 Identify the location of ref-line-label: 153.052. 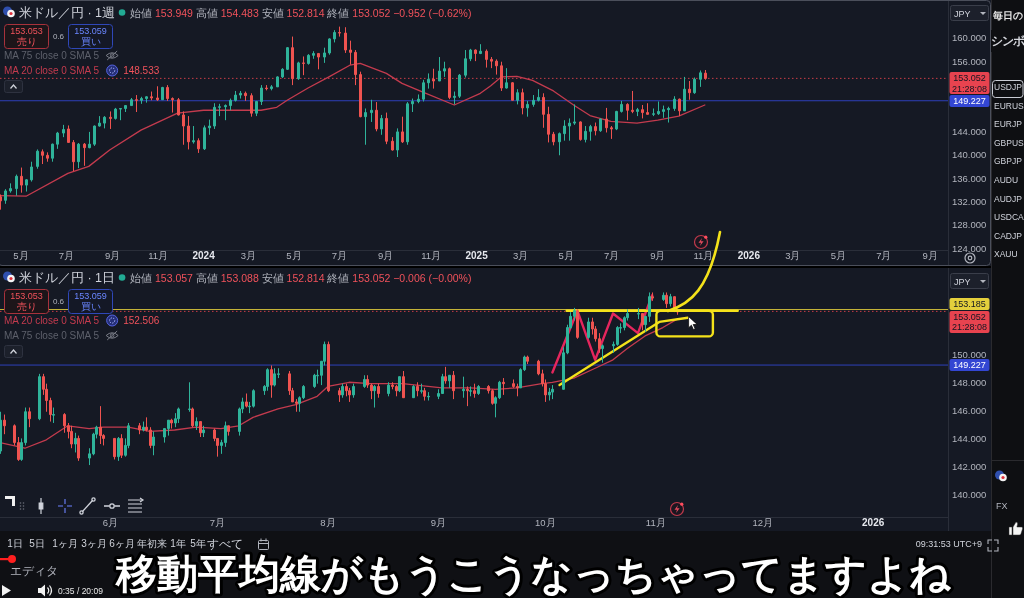
(969, 78).